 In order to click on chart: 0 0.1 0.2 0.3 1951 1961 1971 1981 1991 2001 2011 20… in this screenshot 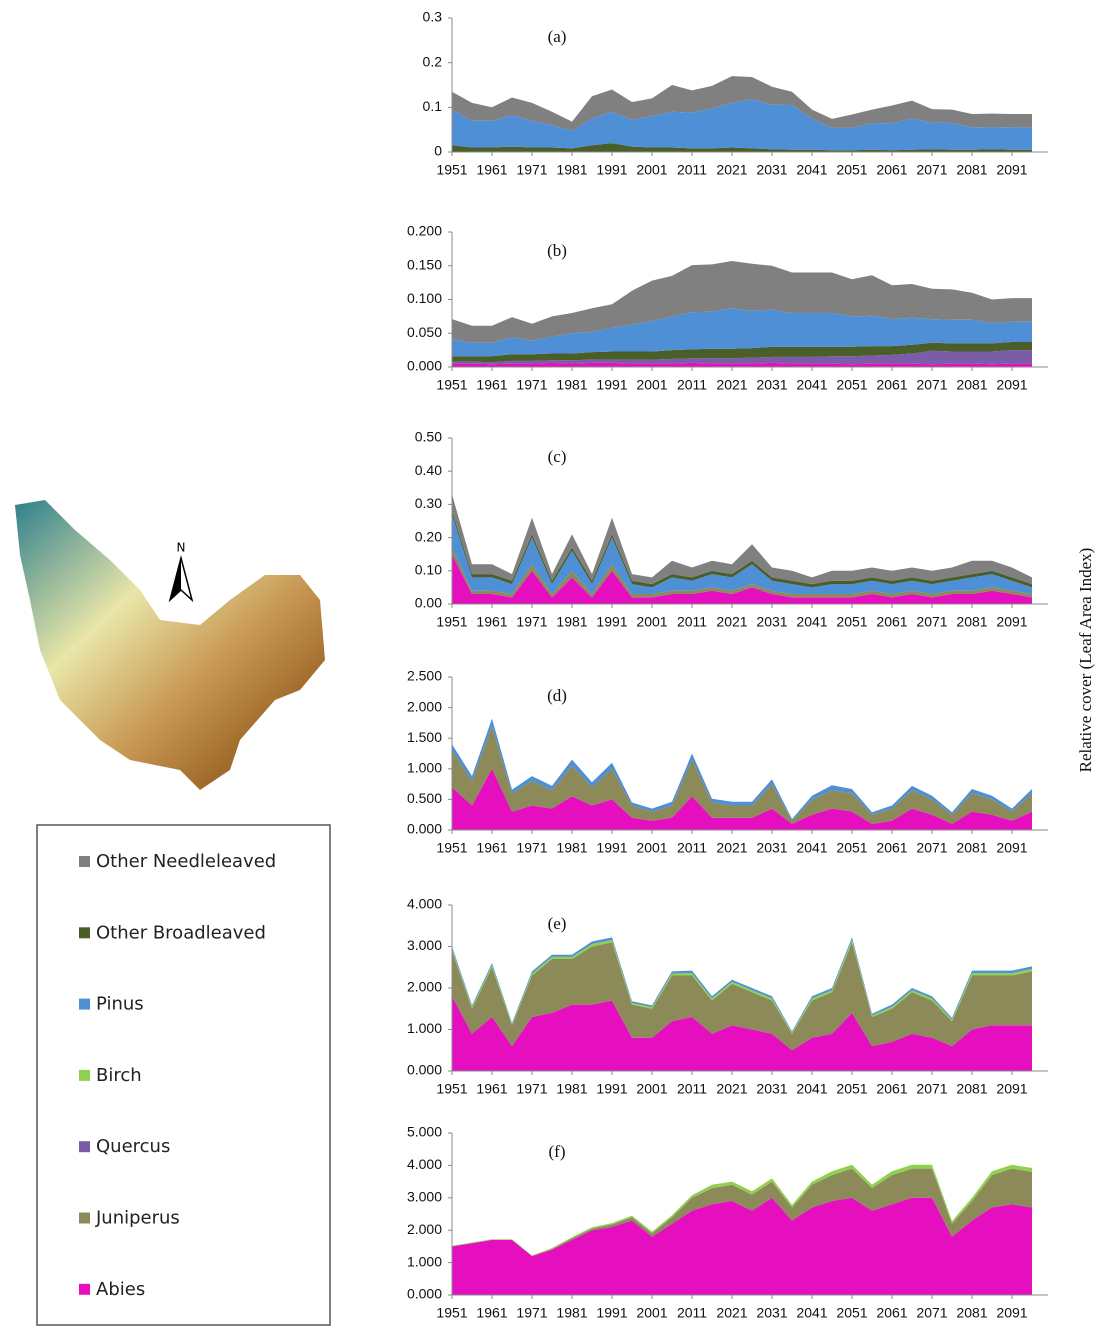, I will do `click(735, 93)`.